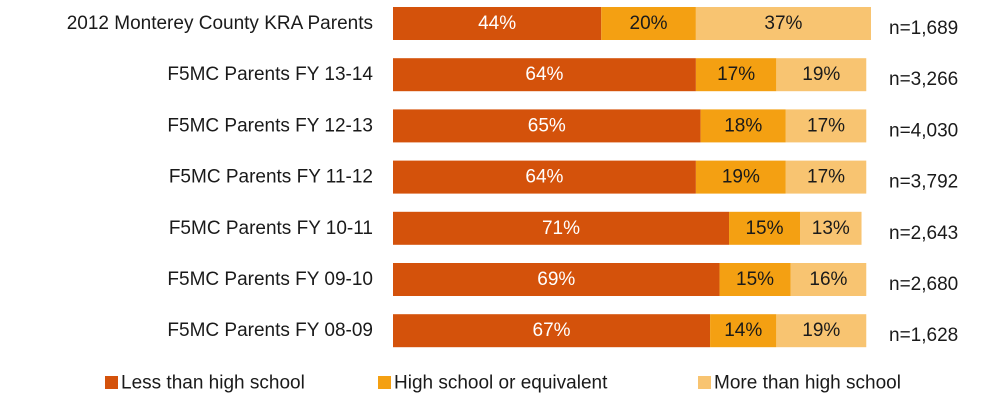  I want to click on sample-size-label: n=2,680, so click(923, 284).